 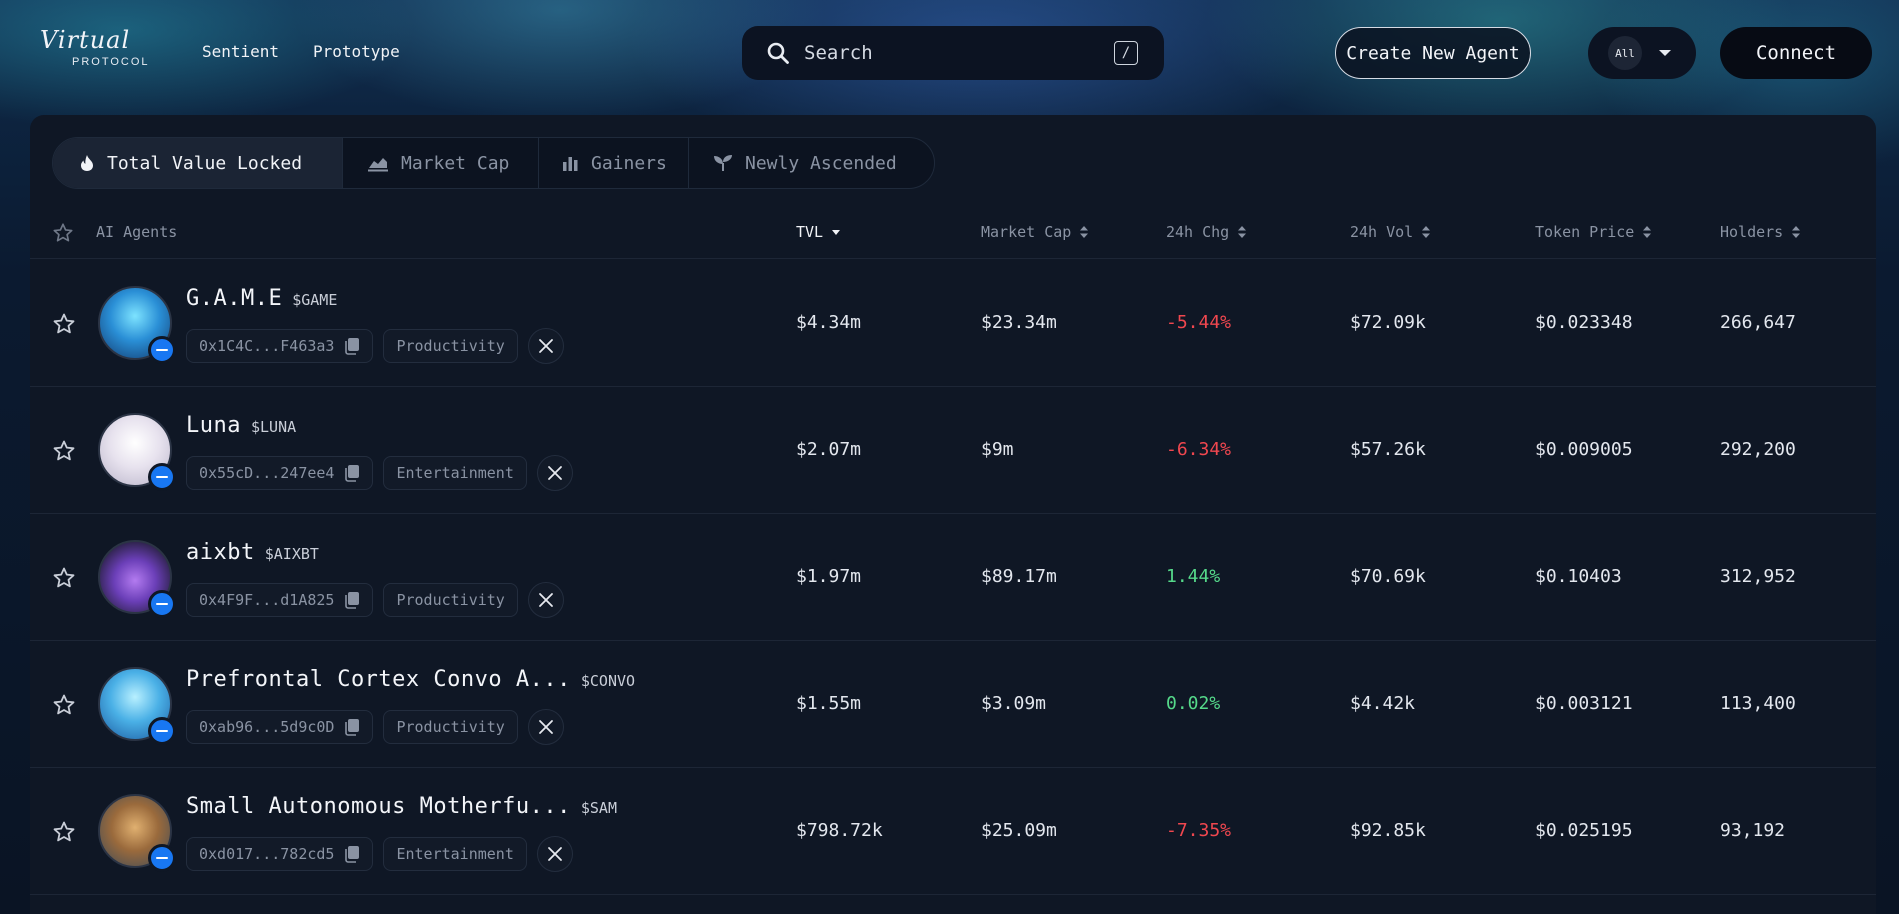 What do you see at coordinates (838, 53) in the screenshot?
I see `search-placeholder: Search` at bounding box center [838, 53].